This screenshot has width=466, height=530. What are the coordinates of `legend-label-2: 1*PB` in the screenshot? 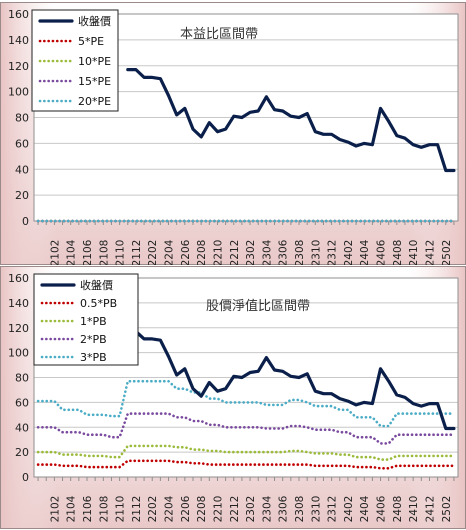 It's located at (93, 321).